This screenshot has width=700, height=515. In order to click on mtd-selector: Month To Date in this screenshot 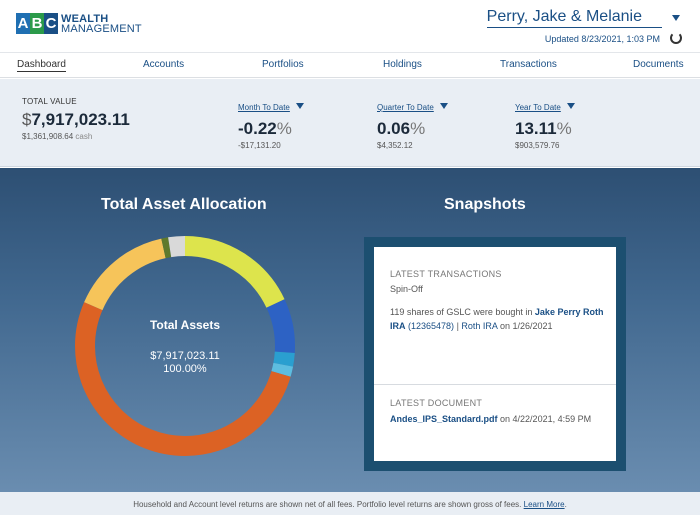, I will do `click(271, 106)`.